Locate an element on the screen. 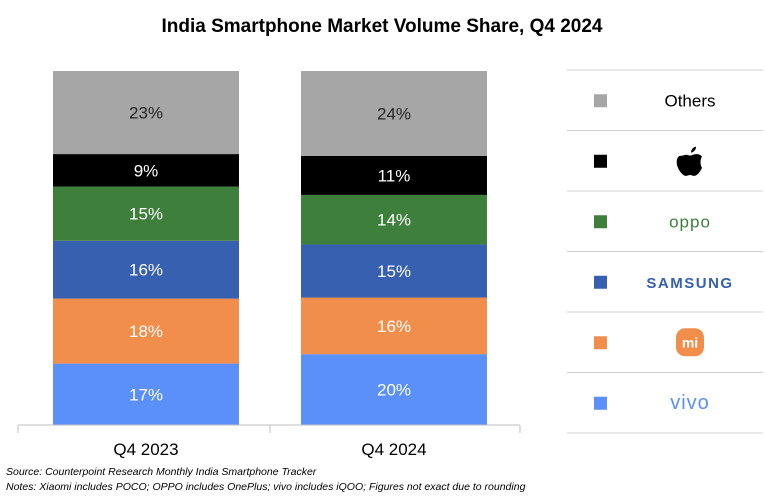 The width and height of the screenshot is (765, 500). data-label-apple-1: 9% is located at coordinates (146, 170).